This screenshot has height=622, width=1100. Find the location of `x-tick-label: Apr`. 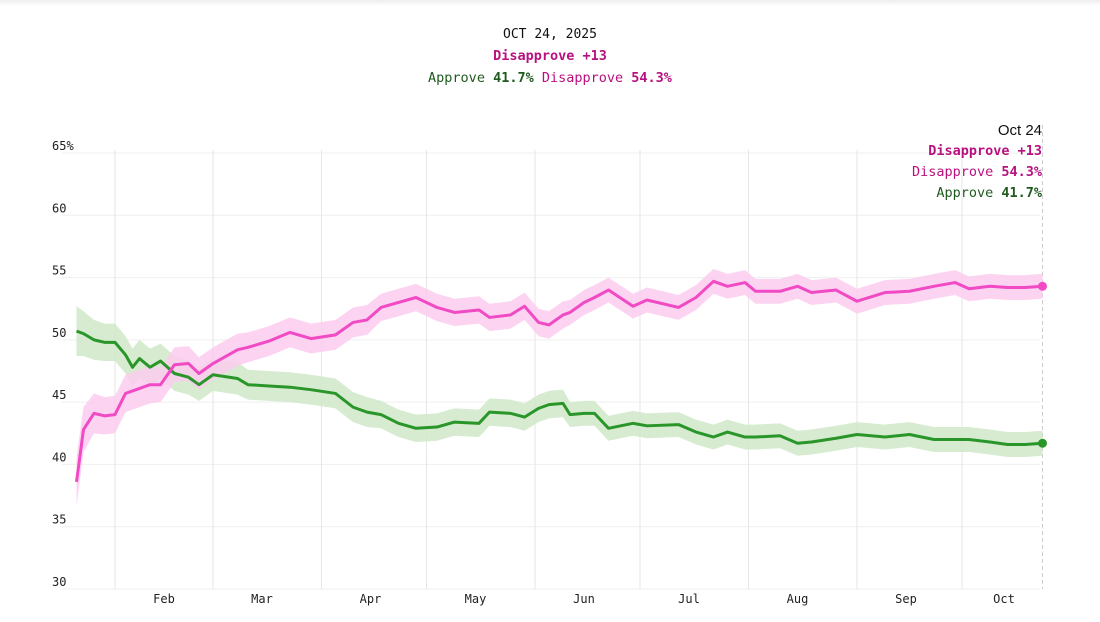

x-tick-label: Apr is located at coordinates (371, 599).